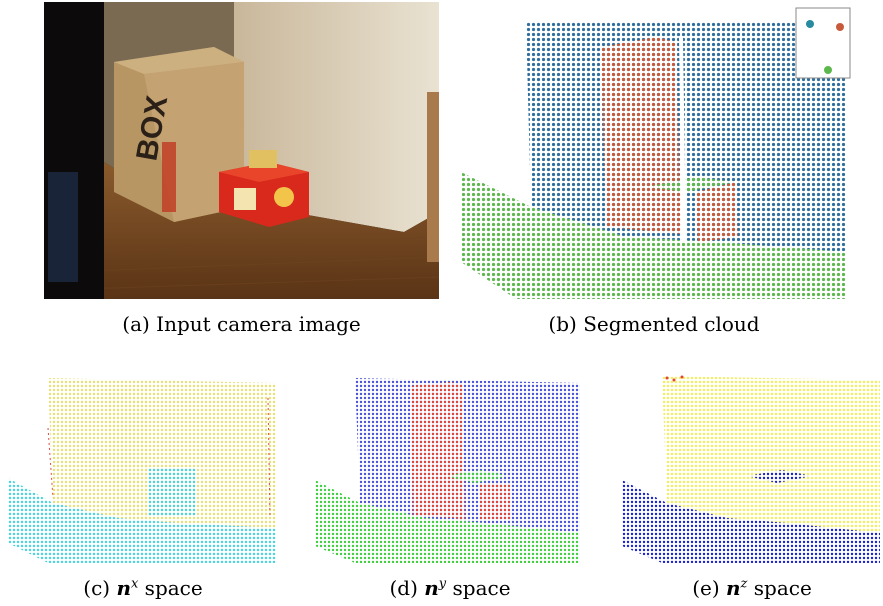 The height and width of the screenshot is (606, 883). Describe the element at coordinates (823, 43) in the screenshot. I see `inset-cluster-plot` at that location.